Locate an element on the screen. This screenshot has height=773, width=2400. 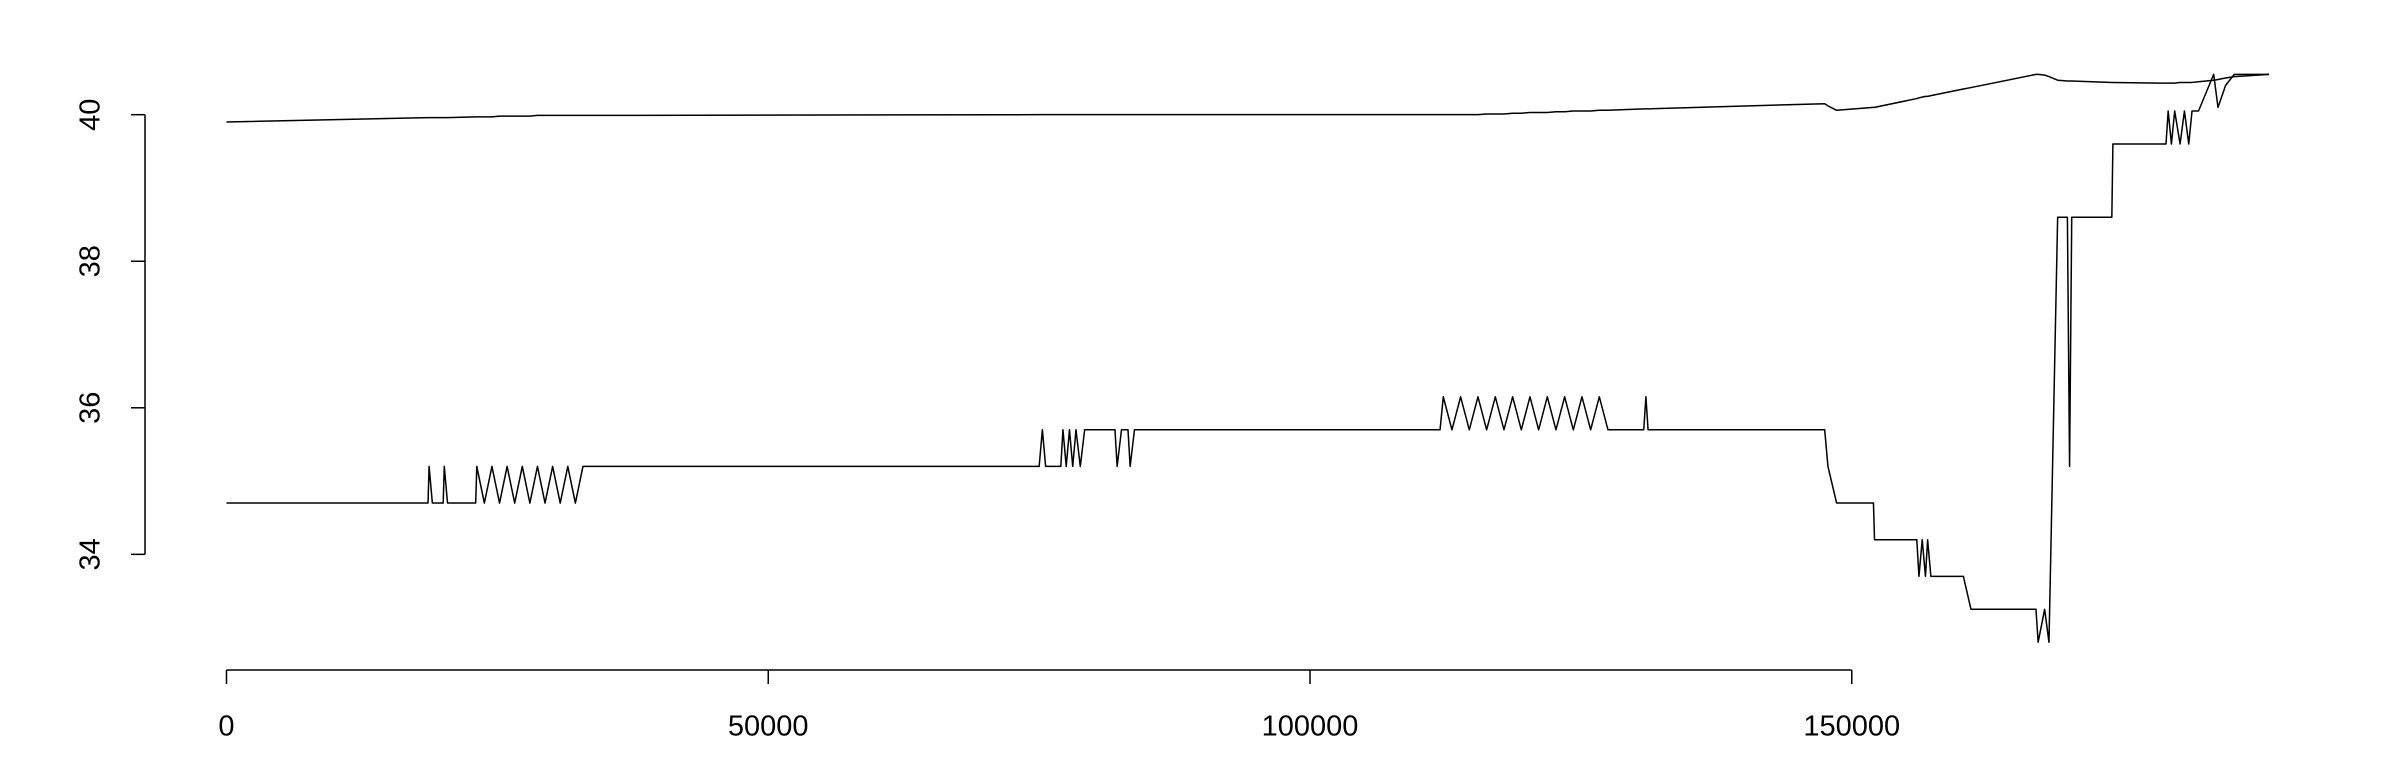
y-tick-label: 36 is located at coordinates (91, 408).